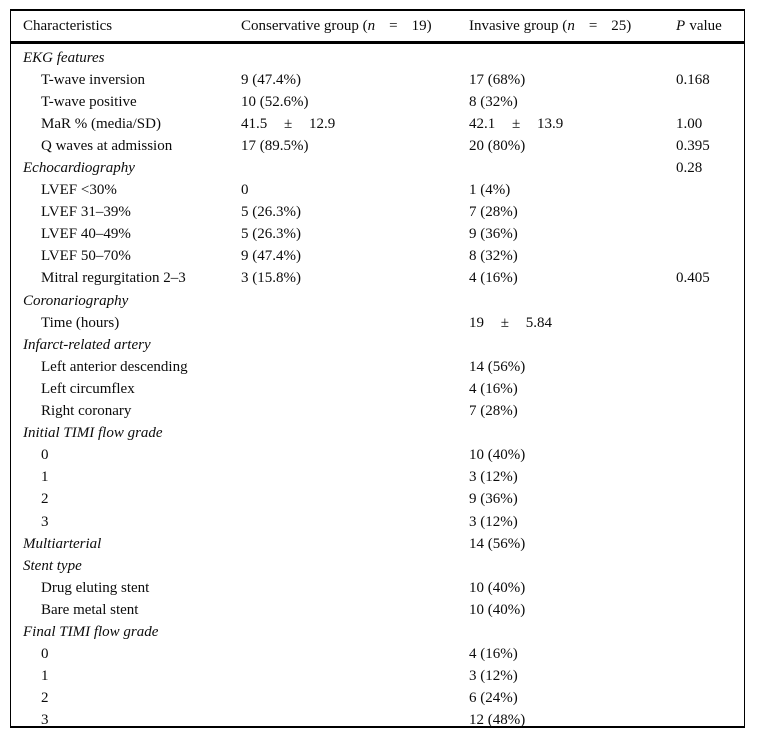  What do you see at coordinates (93, 433) in the screenshot?
I see `cell-characteristic: Initial TIMI flow grade` at bounding box center [93, 433].